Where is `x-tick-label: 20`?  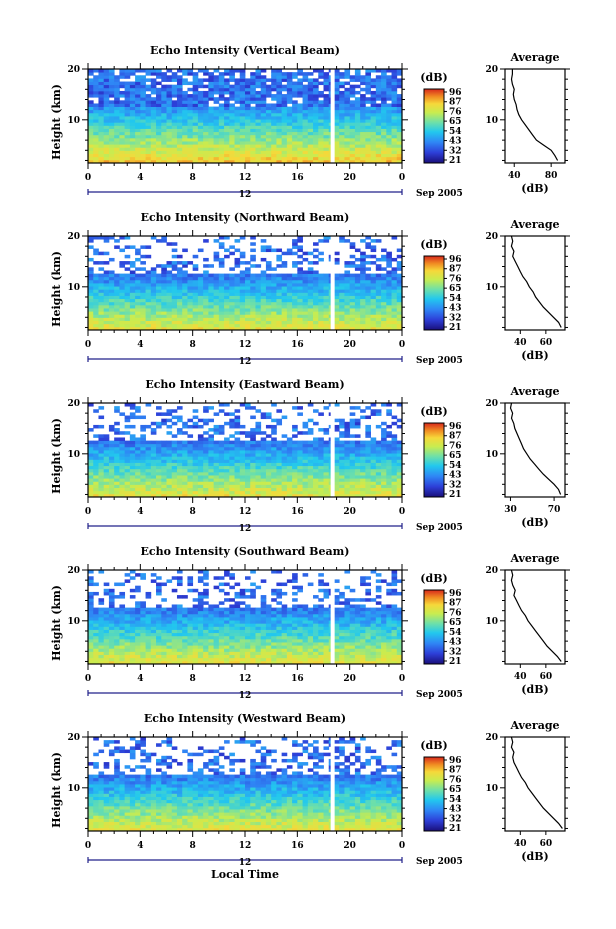 x-tick-label: 20 is located at coordinates (349, 178).